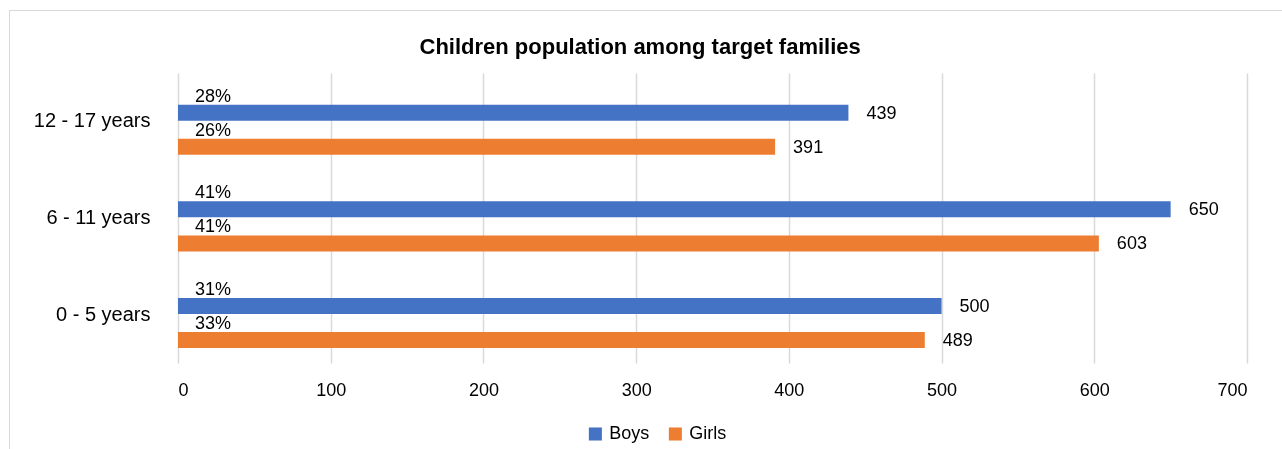  What do you see at coordinates (640, 46) in the screenshot?
I see `chart-title: Children population among target families` at bounding box center [640, 46].